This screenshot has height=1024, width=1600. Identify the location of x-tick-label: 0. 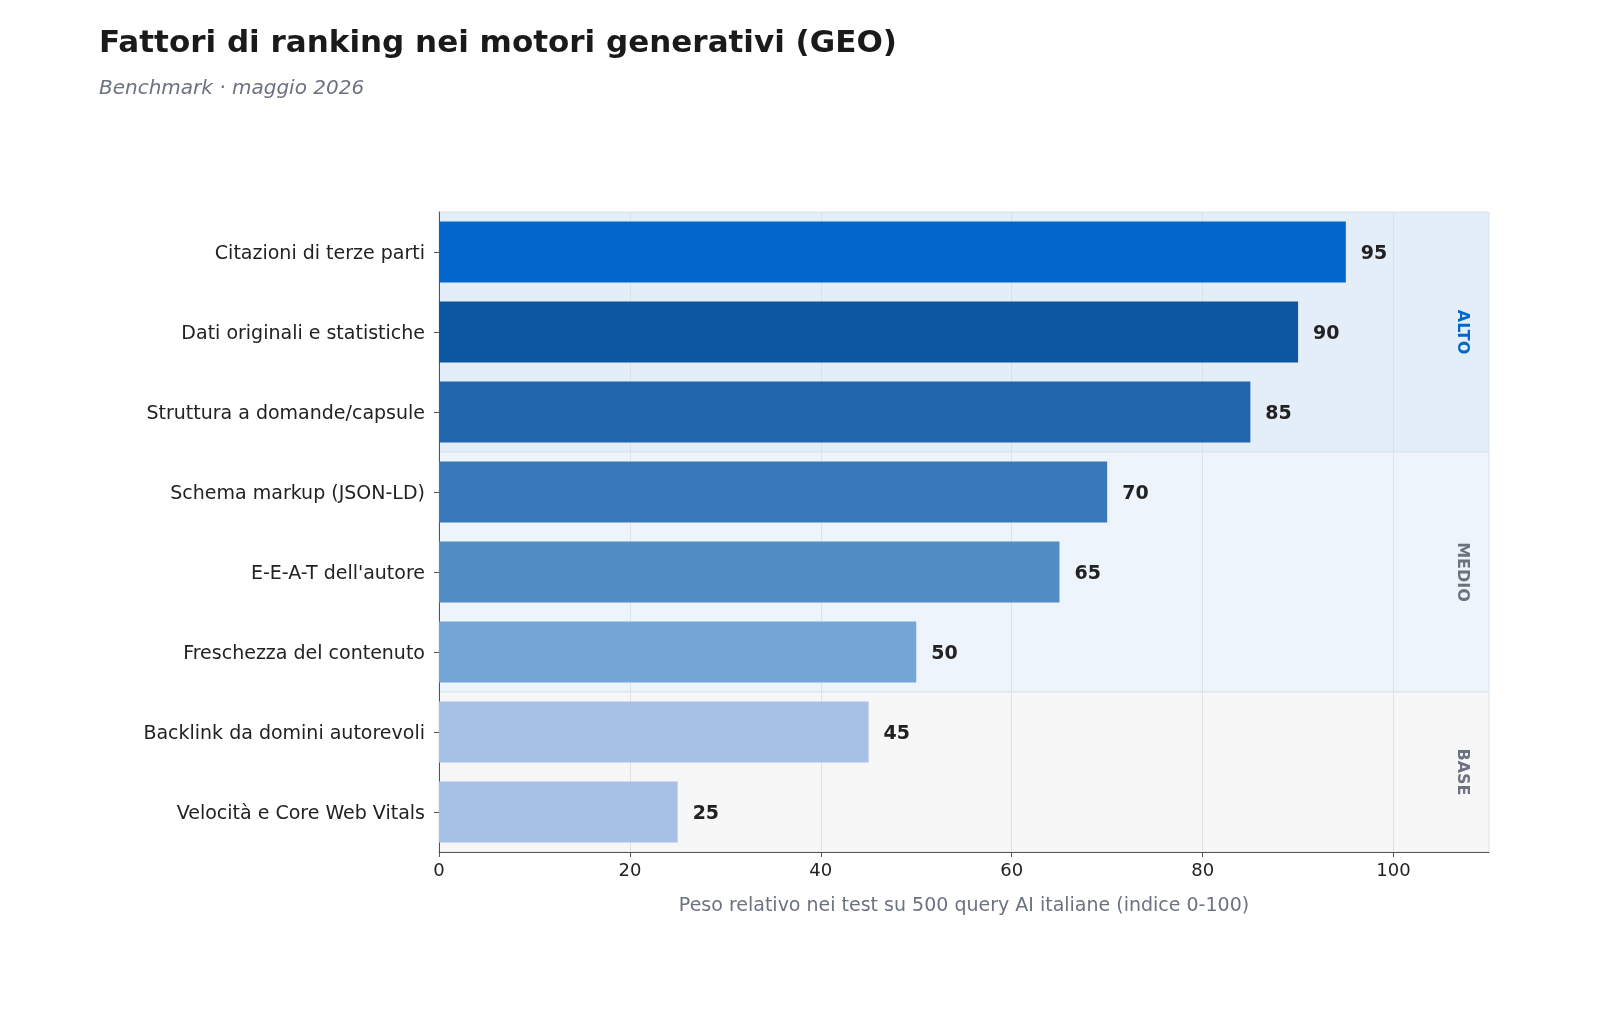
(439, 869).